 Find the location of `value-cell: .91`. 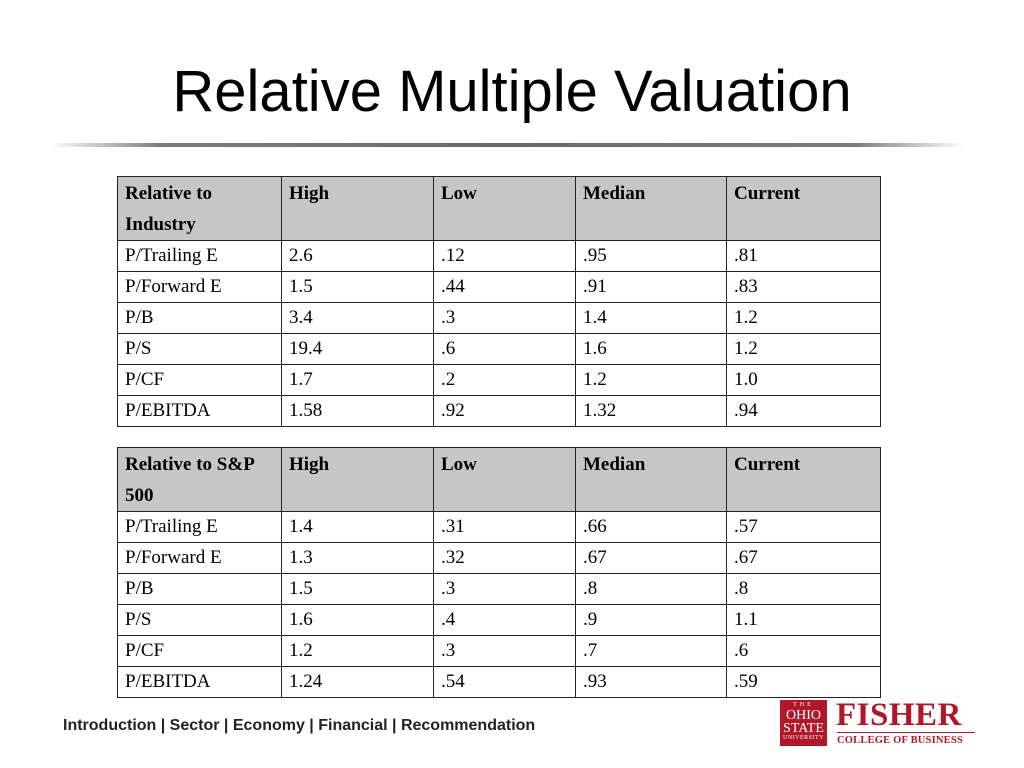

value-cell: .91 is located at coordinates (651, 287).